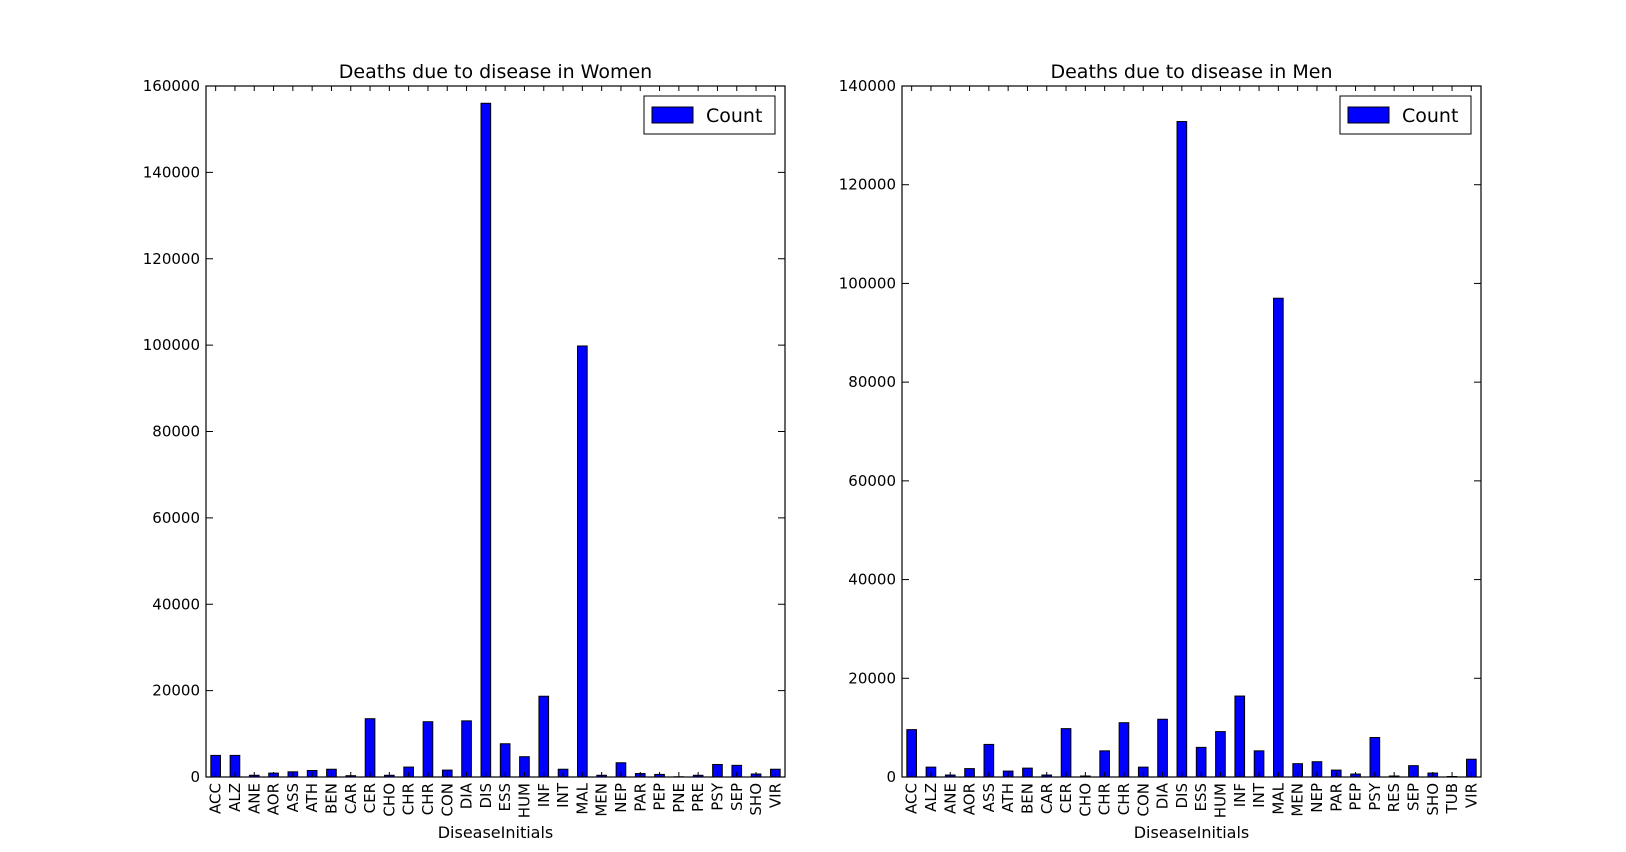  I want to click on chart-title: Deaths due to disease in Women, so click(495, 72).